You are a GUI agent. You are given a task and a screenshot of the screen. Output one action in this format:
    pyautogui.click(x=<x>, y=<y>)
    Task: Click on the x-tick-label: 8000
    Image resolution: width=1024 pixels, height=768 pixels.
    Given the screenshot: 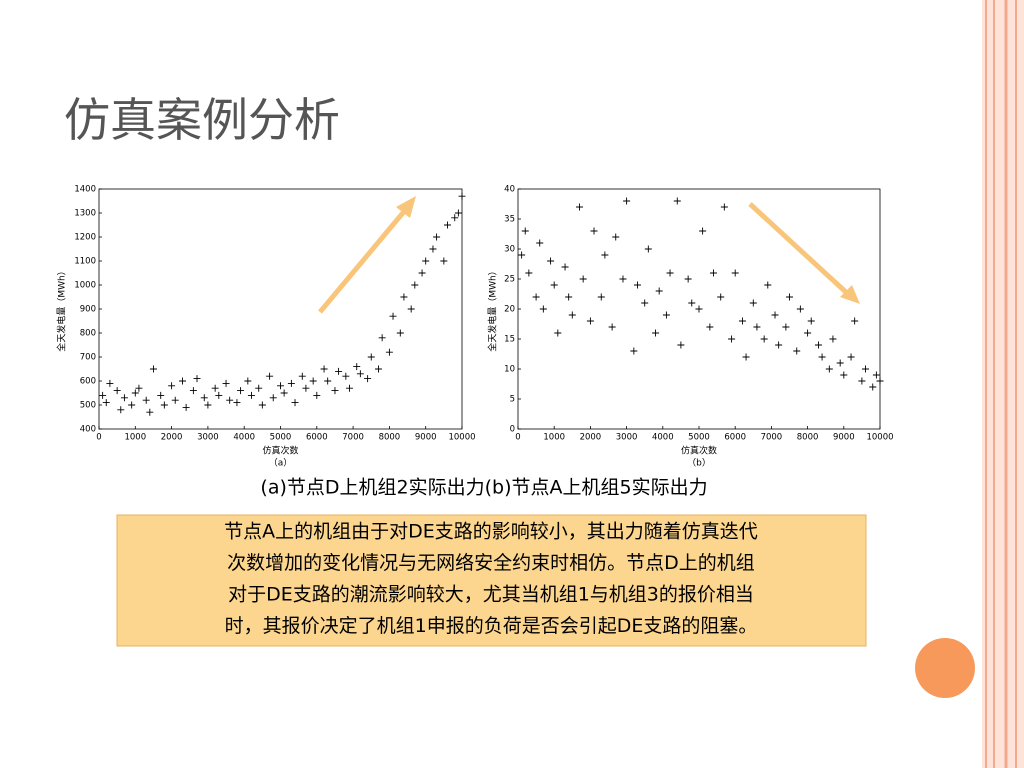 What is the action you would take?
    pyautogui.click(x=808, y=438)
    